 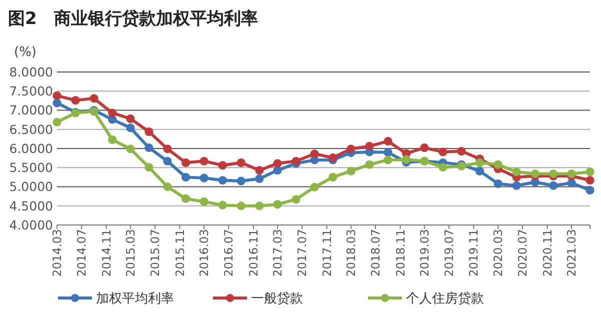 I want to click on legend-label: 个人住房贷款, so click(x=445, y=298).